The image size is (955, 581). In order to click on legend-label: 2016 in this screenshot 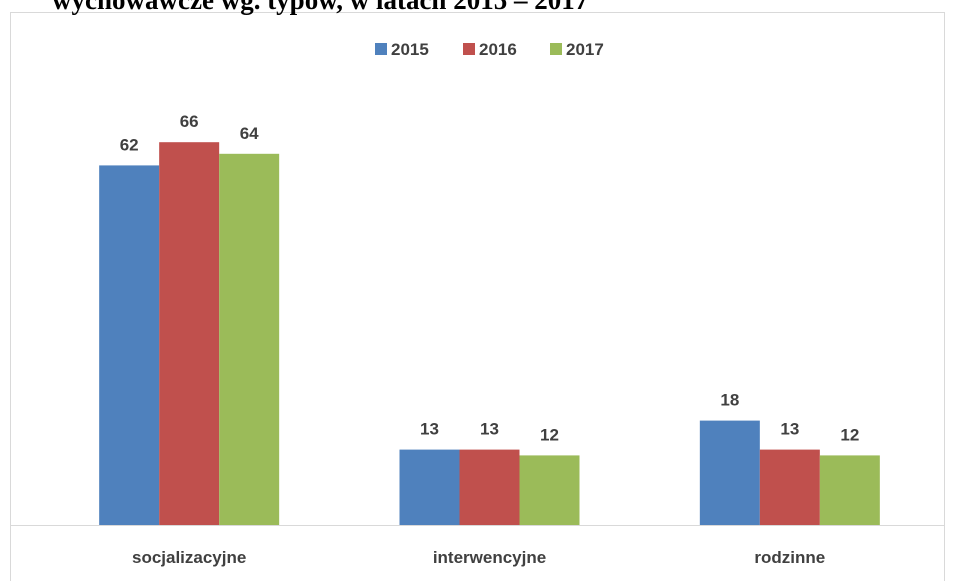, I will do `click(498, 49)`.